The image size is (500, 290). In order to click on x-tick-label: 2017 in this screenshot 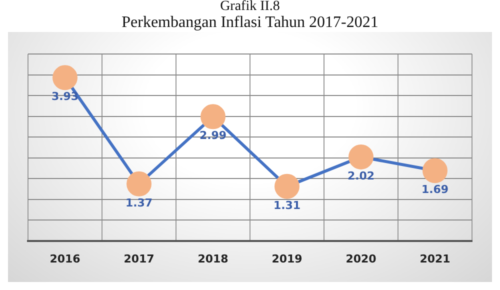, I will do `click(139, 259)`.